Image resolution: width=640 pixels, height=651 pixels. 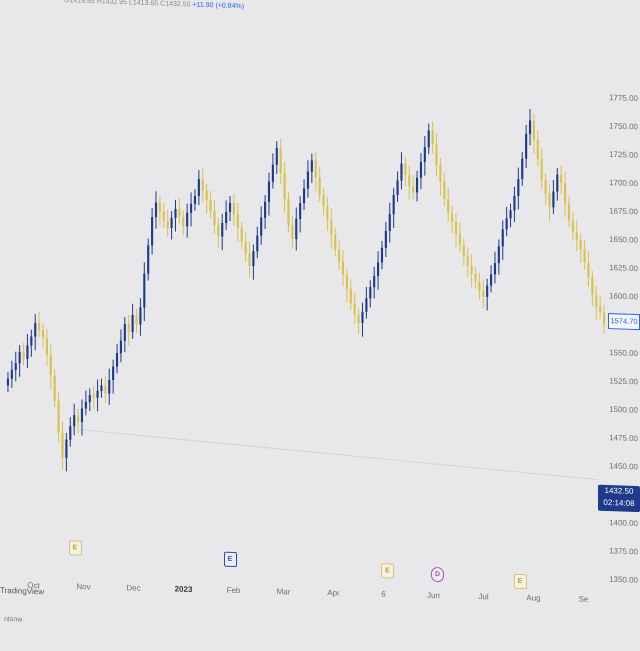 What do you see at coordinates (83, 586) in the screenshot?
I see `time-axis-label: Nov` at bounding box center [83, 586].